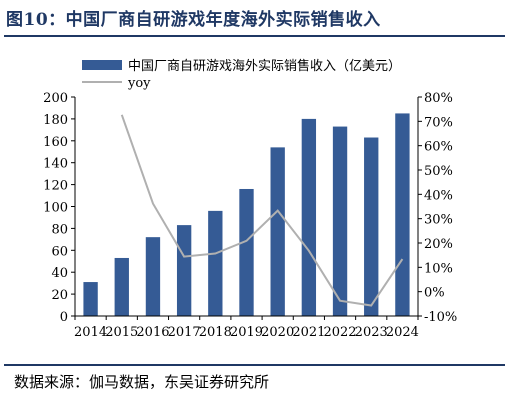  What do you see at coordinates (402, 332) in the screenshot?
I see `x-tick-label: 2024` at bounding box center [402, 332].